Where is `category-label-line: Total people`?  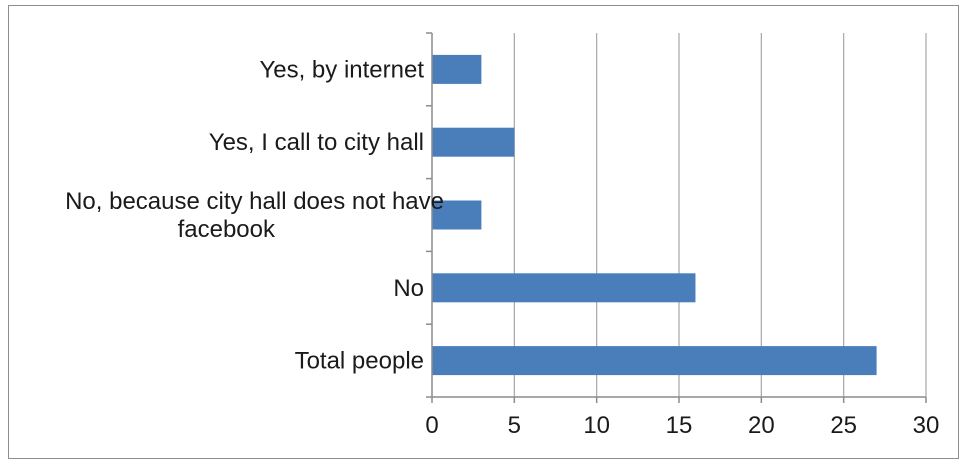
category-label-line: Total people is located at coordinates (359, 361).